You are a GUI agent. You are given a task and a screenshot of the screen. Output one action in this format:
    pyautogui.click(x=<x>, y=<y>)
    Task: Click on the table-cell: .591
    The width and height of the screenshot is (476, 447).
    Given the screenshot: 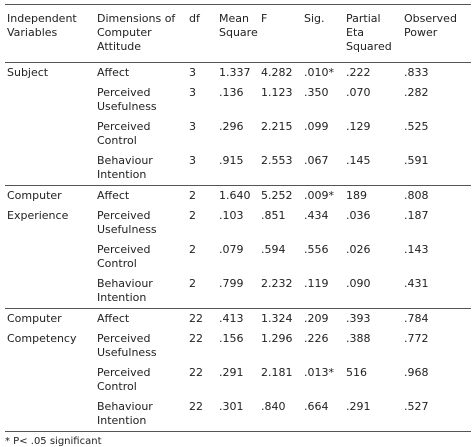 What is the action you would take?
    pyautogui.click(x=416, y=160)
    